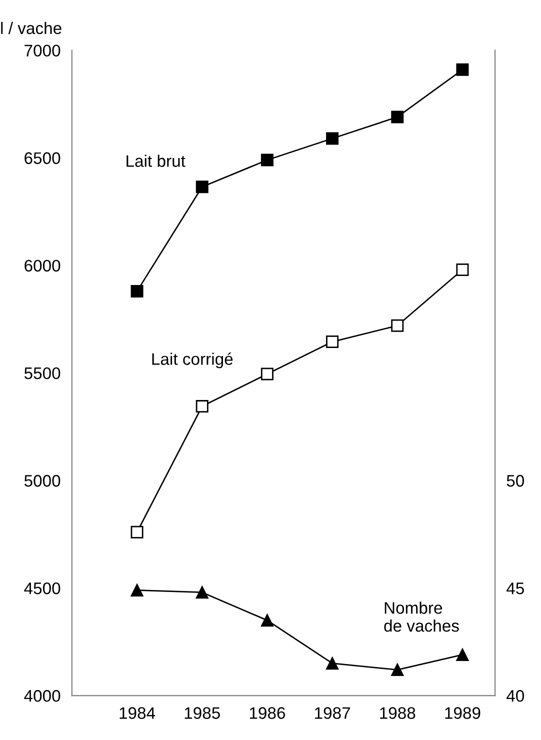  What do you see at coordinates (42, 373) in the screenshot?
I see `y-tick-label: 5500` at bounding box center [42, 373].